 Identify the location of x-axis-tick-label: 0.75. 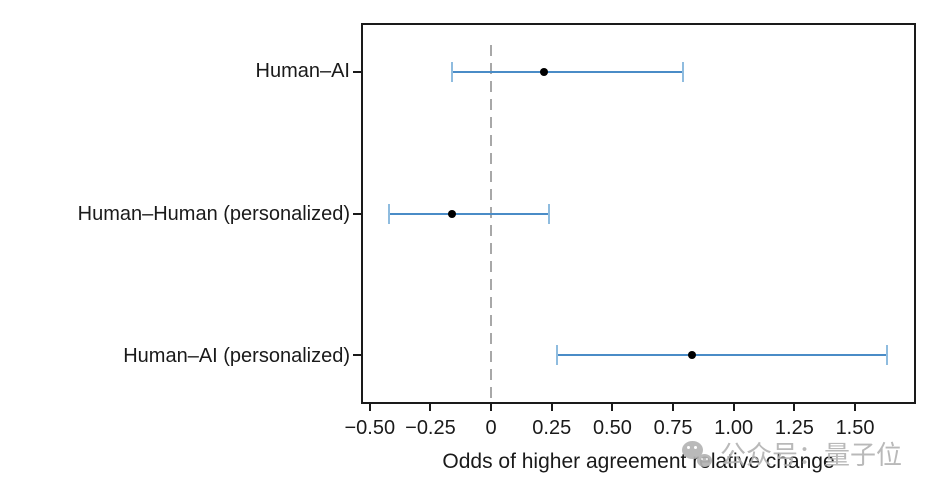
(673, 428).